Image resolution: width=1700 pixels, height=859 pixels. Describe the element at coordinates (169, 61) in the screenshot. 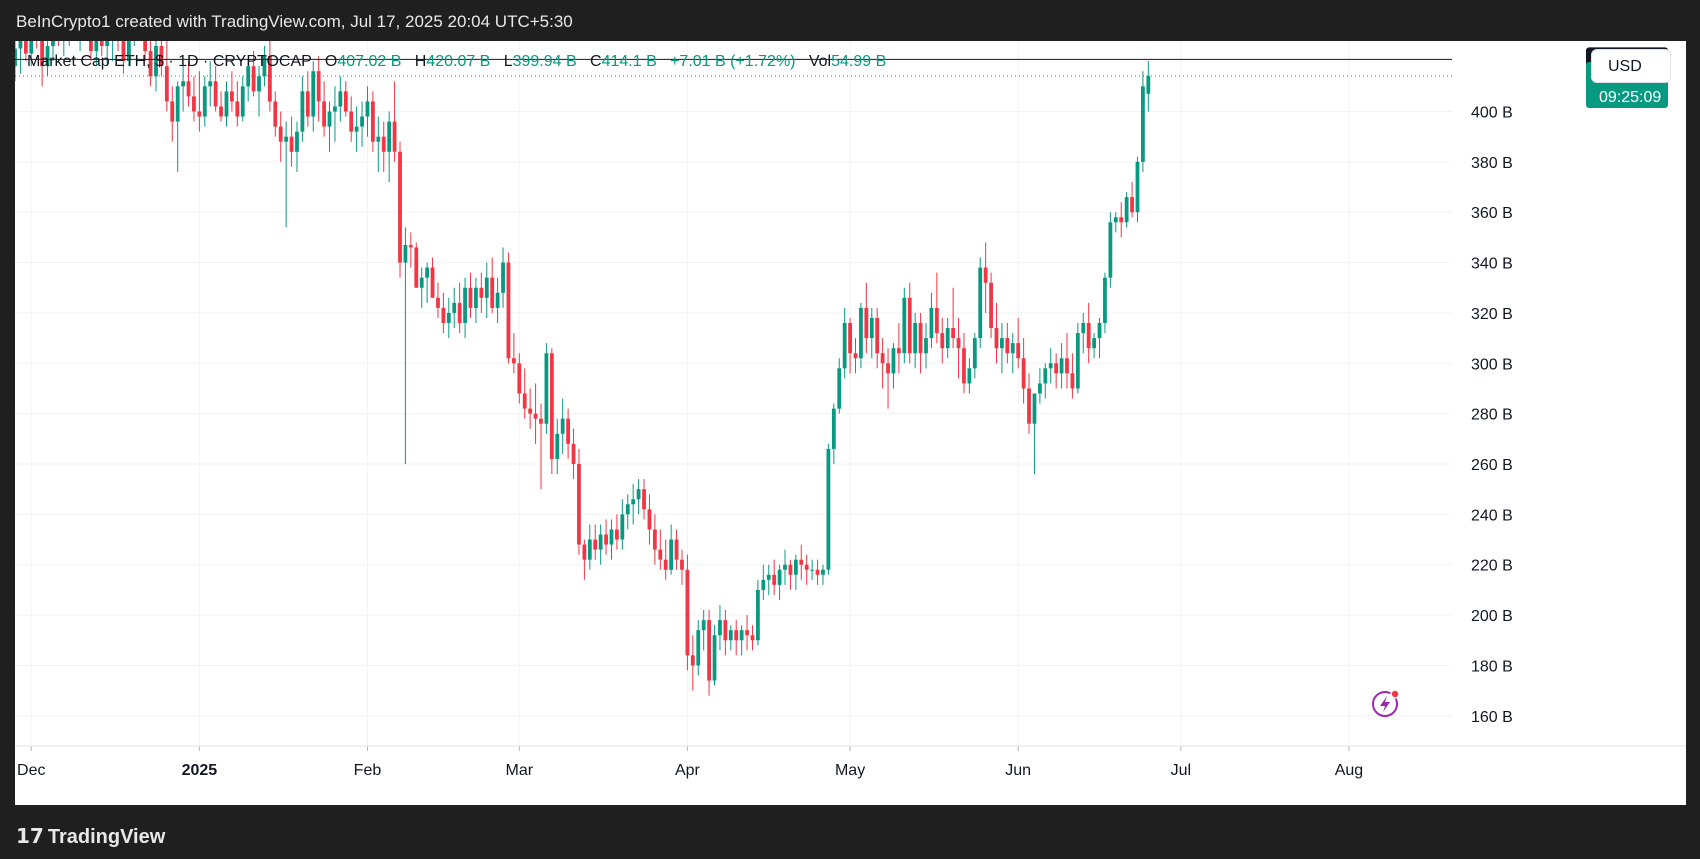

I see `symbol-label: Market Cap ETH, $ · 1D · CRYPTOCAP` at that location.